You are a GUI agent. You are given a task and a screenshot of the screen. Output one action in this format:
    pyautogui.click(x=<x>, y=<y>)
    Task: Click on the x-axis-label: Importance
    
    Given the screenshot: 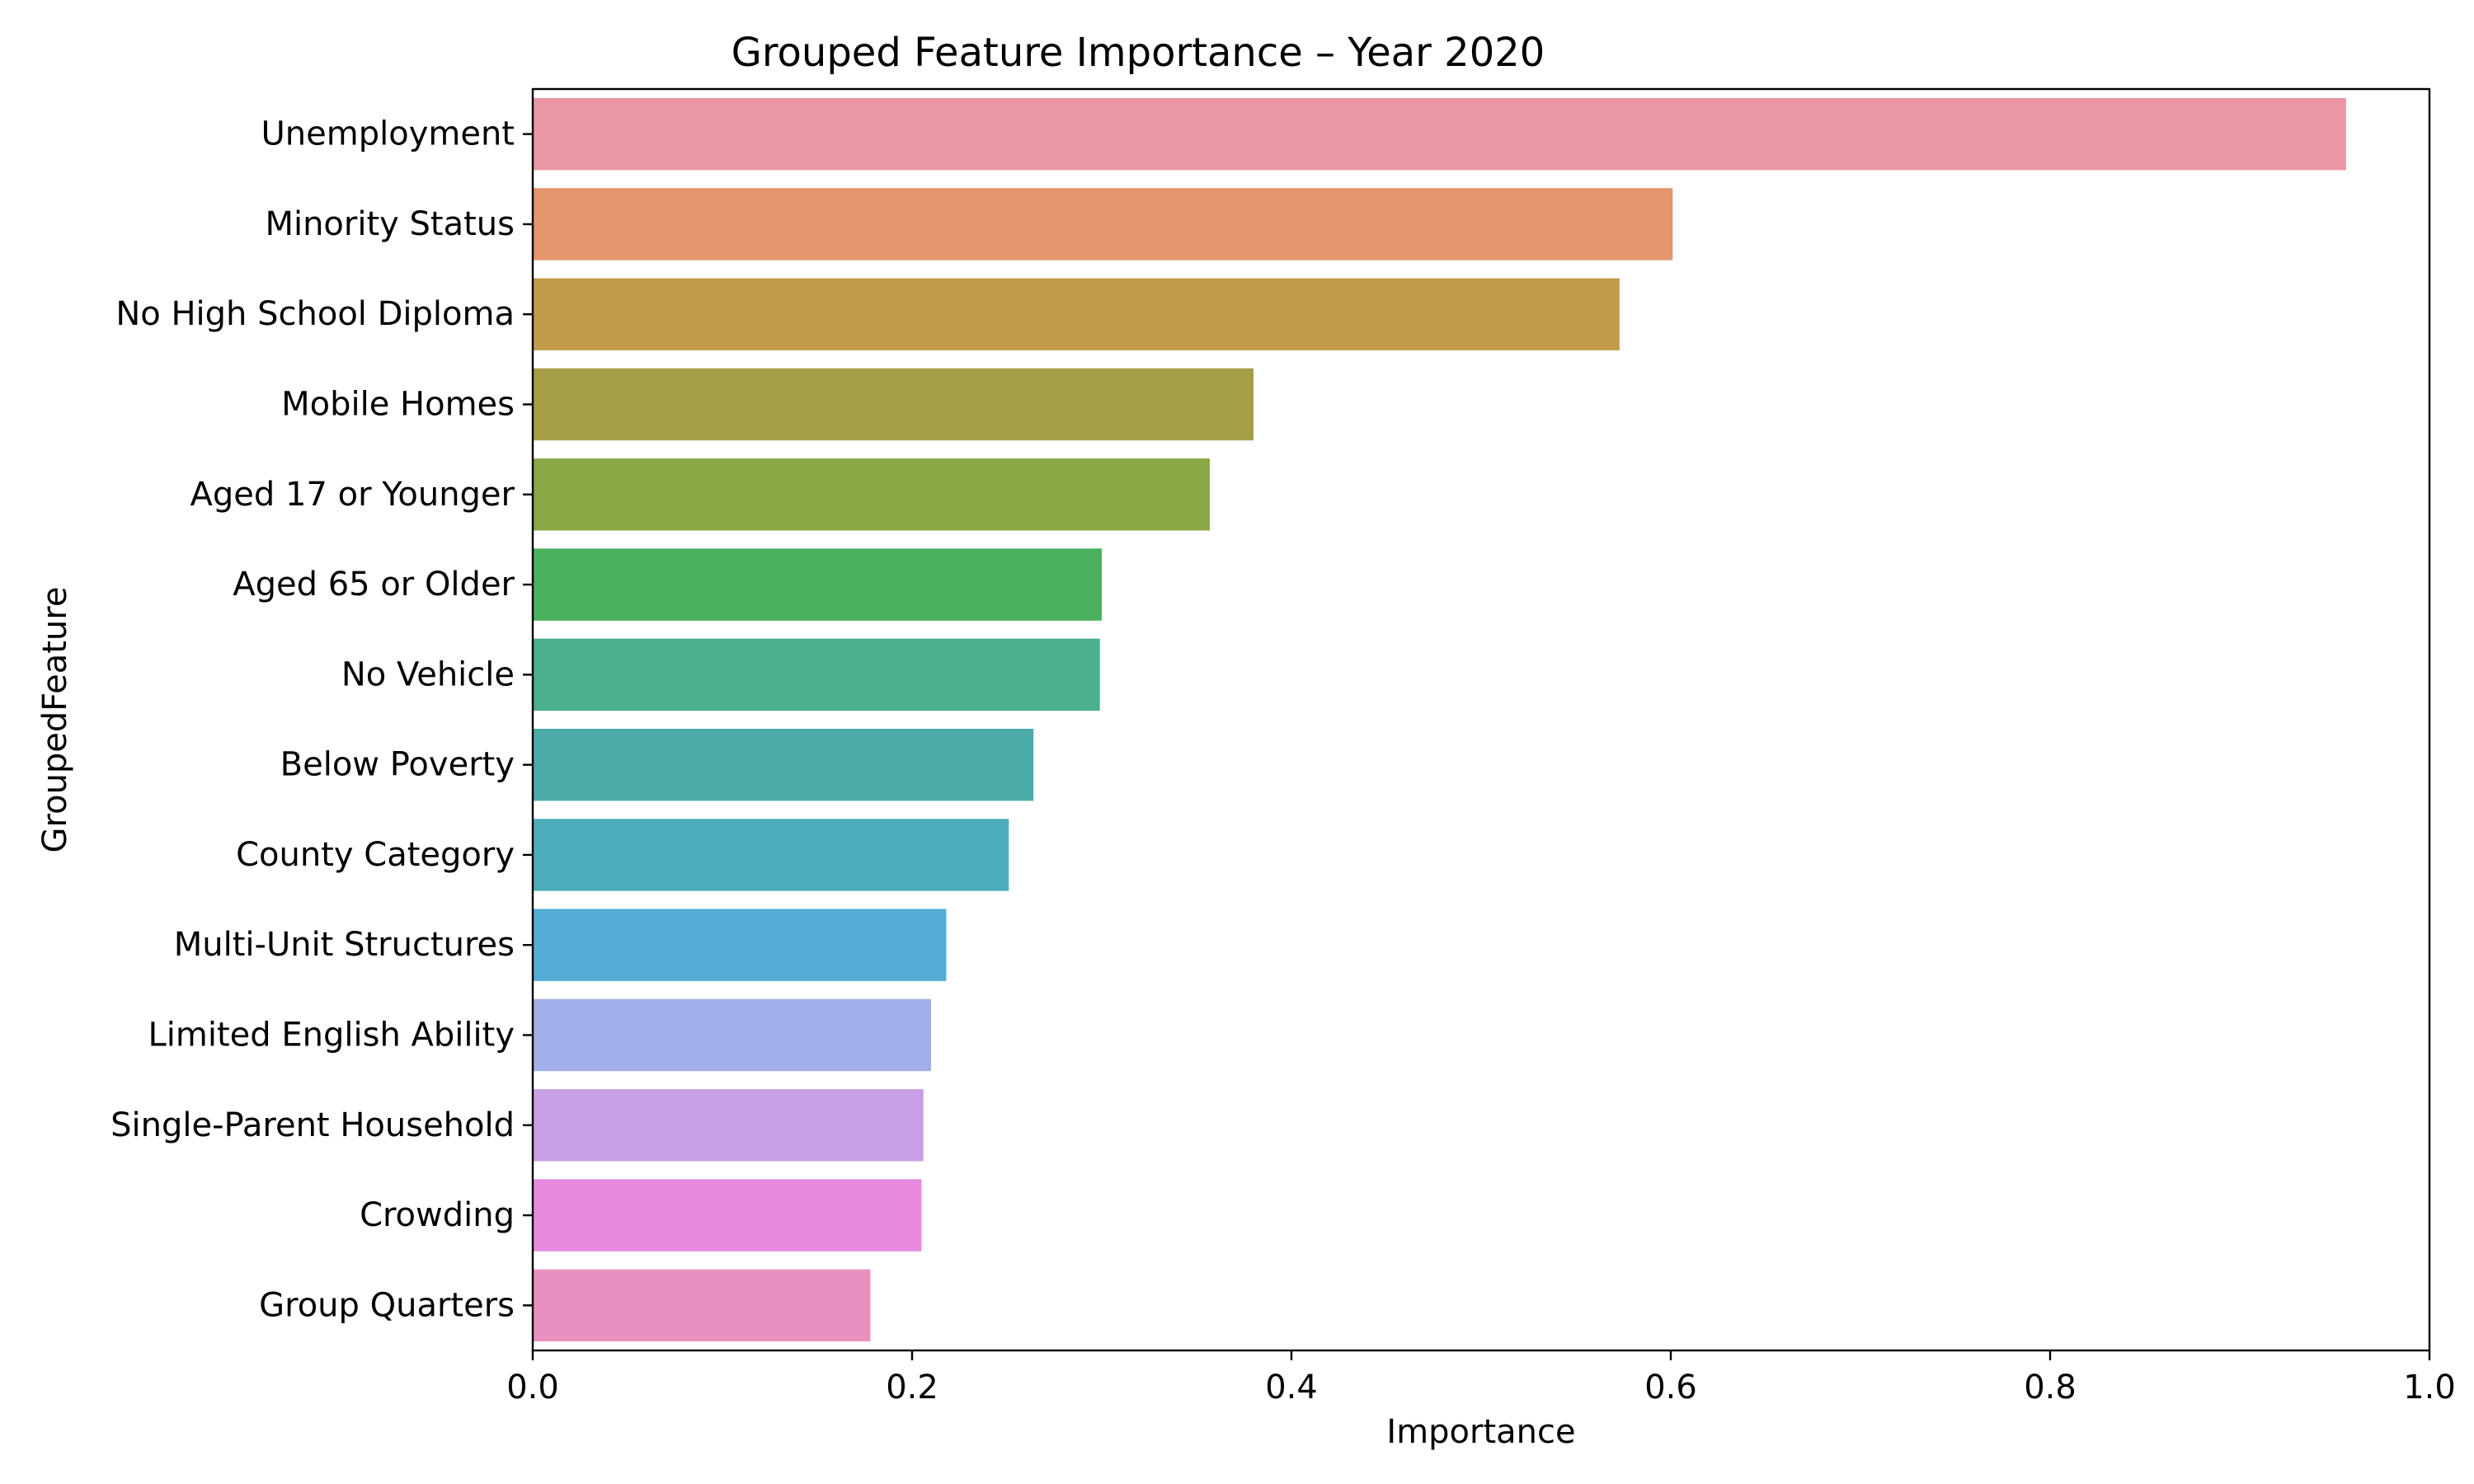 What is the action you would take?
    pyautogui.click(x=1480, y=1432)
    